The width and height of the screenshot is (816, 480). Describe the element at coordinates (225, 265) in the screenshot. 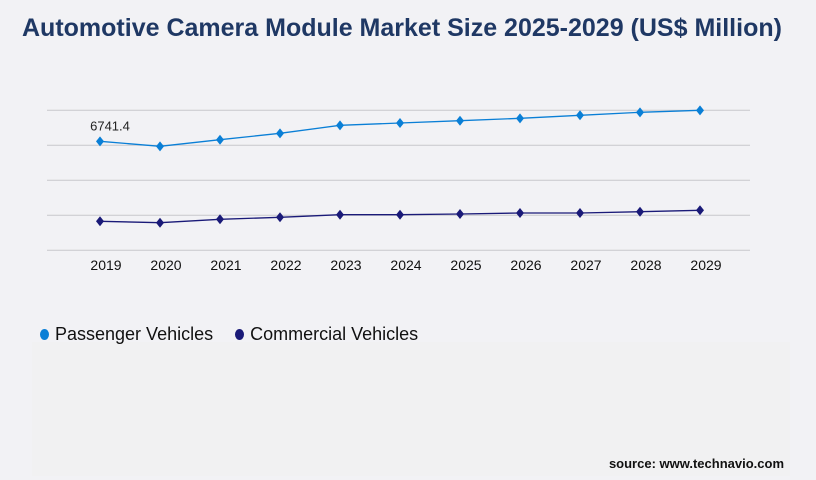

I see `x-tick-label: 2021` at that location.